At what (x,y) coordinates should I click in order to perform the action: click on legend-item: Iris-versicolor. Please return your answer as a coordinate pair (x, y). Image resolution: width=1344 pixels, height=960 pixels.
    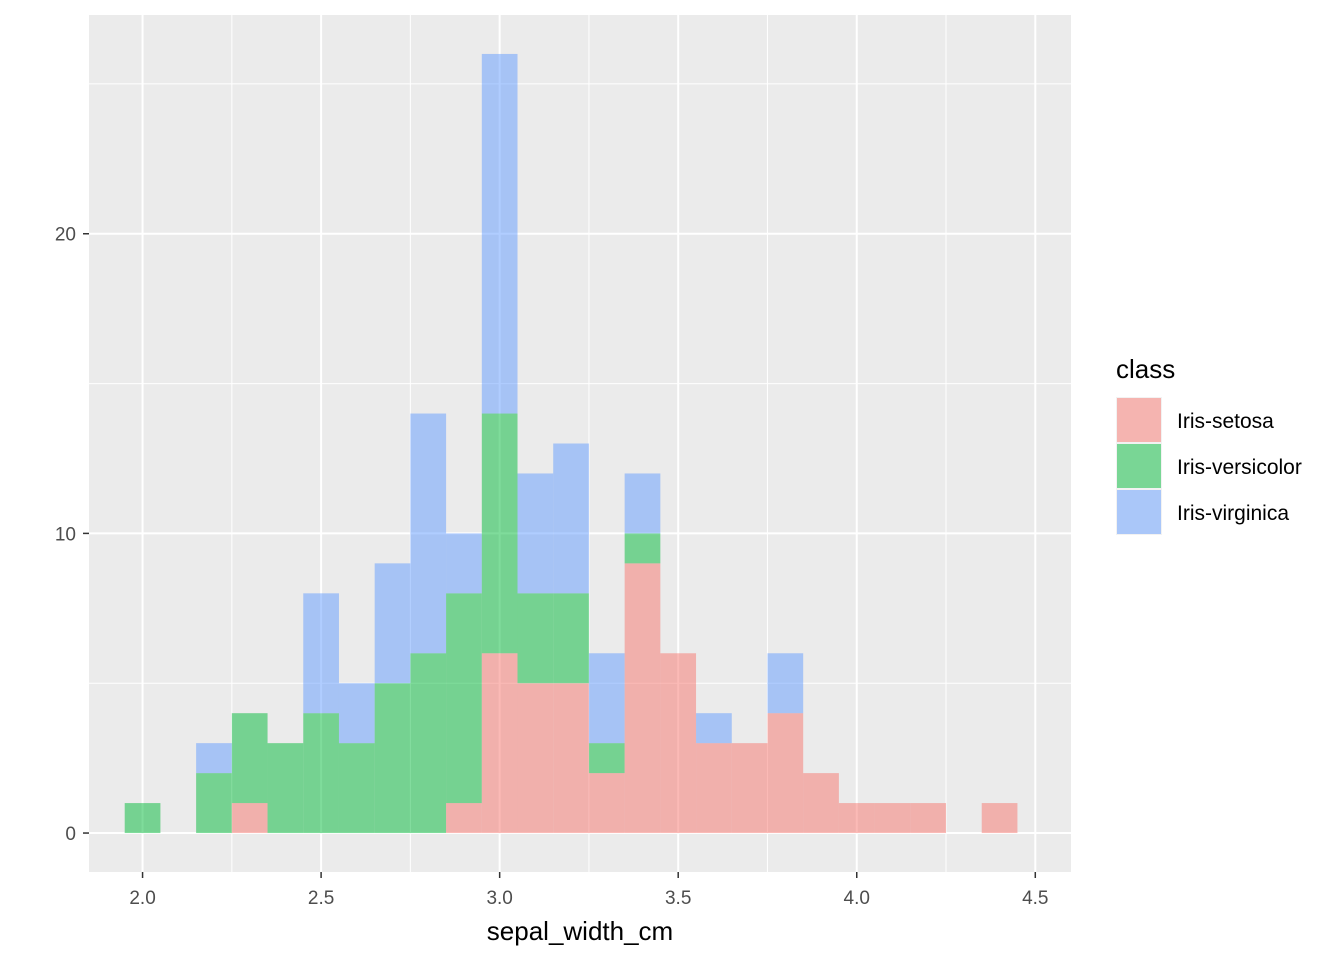
    Looking at the image, I should click on (1209, 466).